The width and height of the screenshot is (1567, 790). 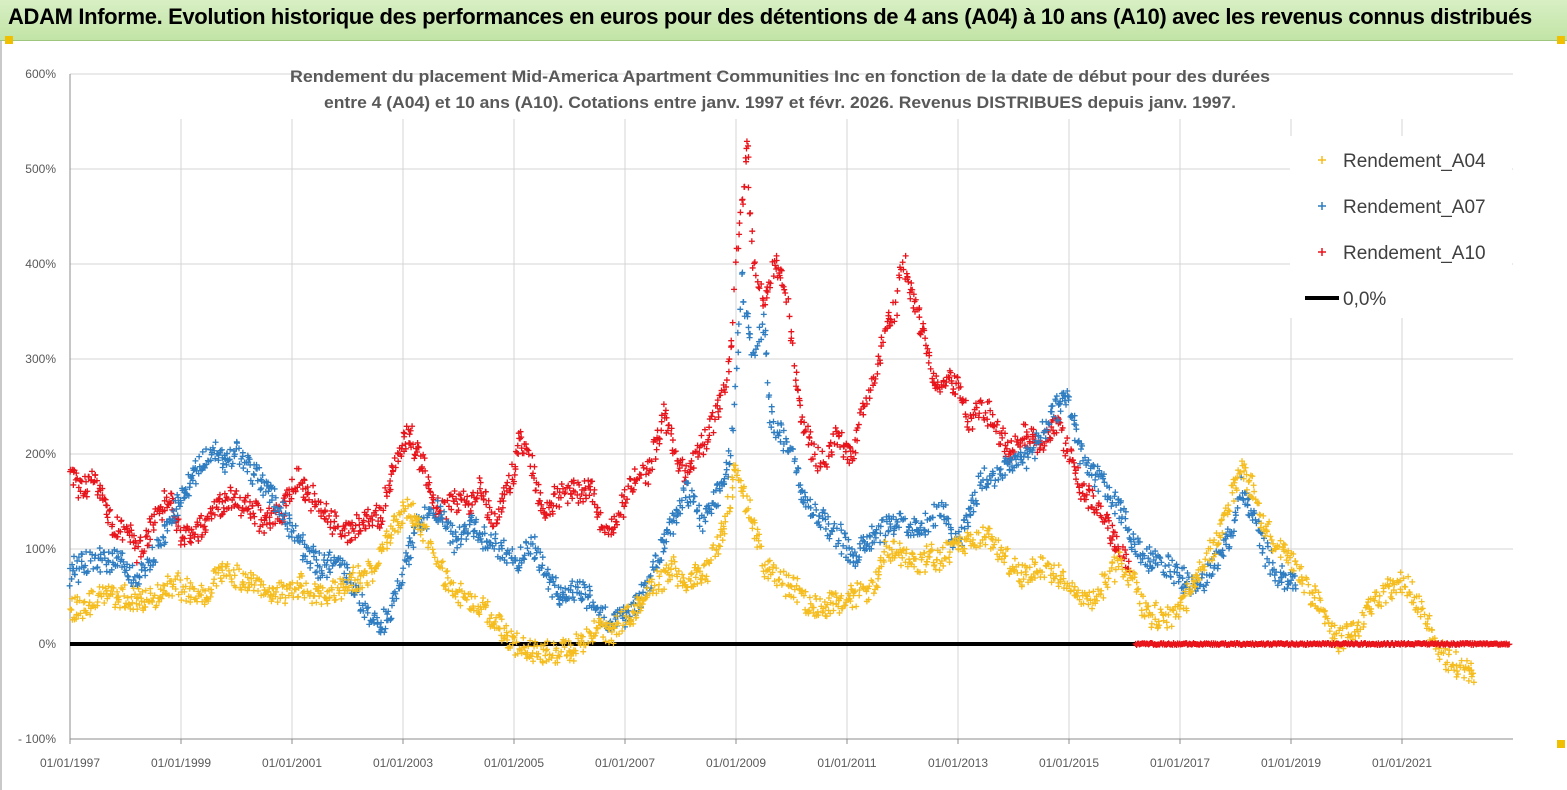 I want to click on legend-label: Rendement_A10, so click(x=1414, y=253).